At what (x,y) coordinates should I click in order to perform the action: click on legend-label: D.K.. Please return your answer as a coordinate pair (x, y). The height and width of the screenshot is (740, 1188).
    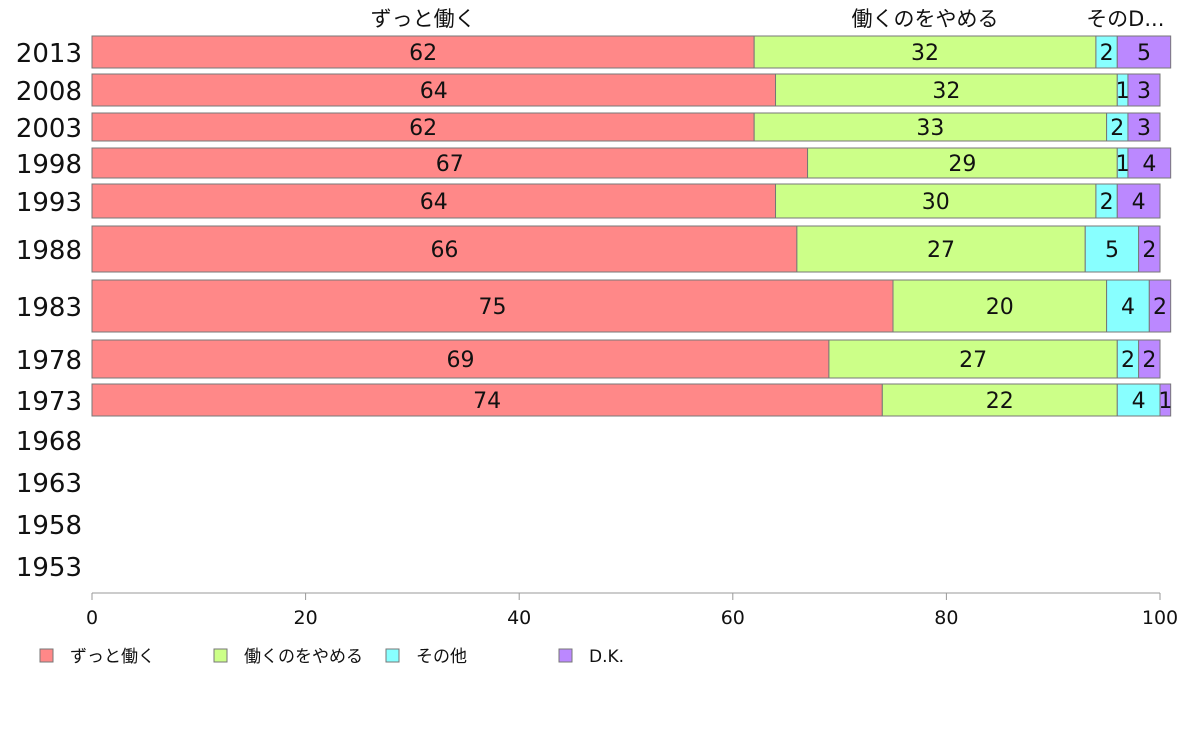
    Looking at the image, I should click on (606, 657).